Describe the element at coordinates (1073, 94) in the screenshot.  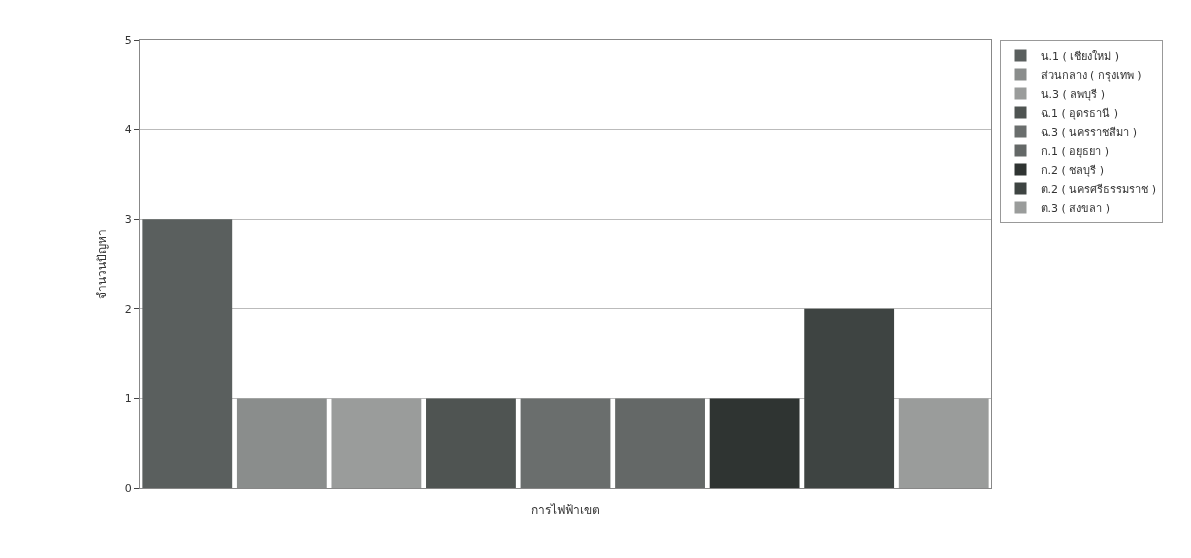
I see `legend-label: น.3 ( ลพบุรี )` at that location.